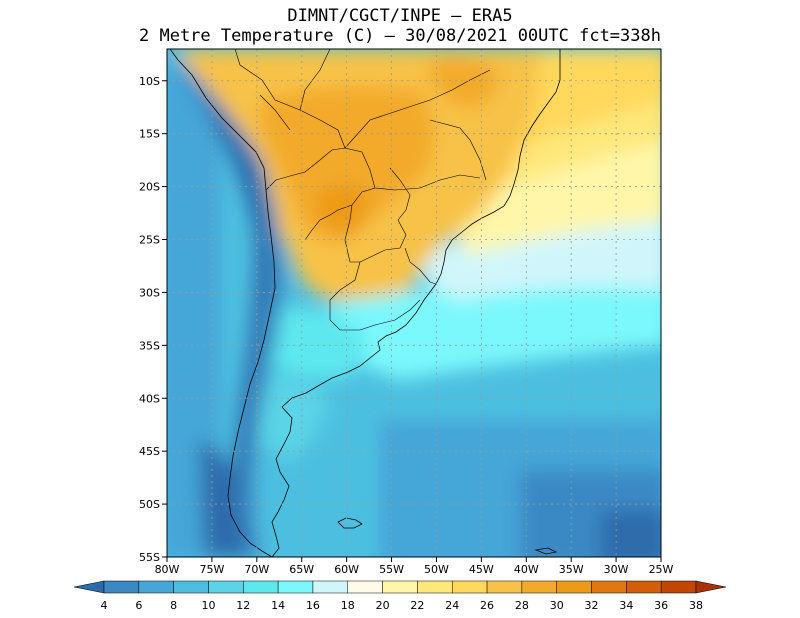 This screenshot has height=618, width=800. What do you see at coordinates (173, 605) in the screenshot?
I see `colorbar-label: 8` at bounding box center [173, 605].